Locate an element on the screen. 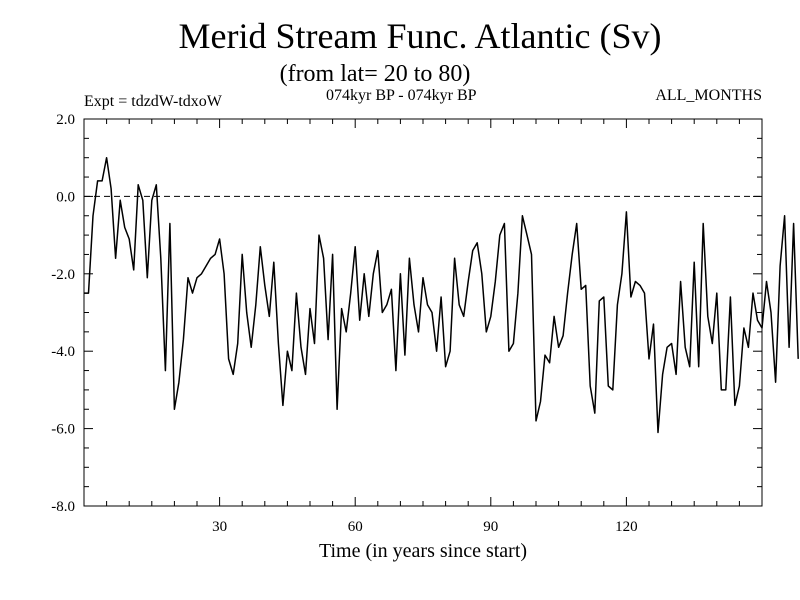 This screenshot has width=800, height=600. y-tick-label: -8.0 is located at coordinates (63, 507).